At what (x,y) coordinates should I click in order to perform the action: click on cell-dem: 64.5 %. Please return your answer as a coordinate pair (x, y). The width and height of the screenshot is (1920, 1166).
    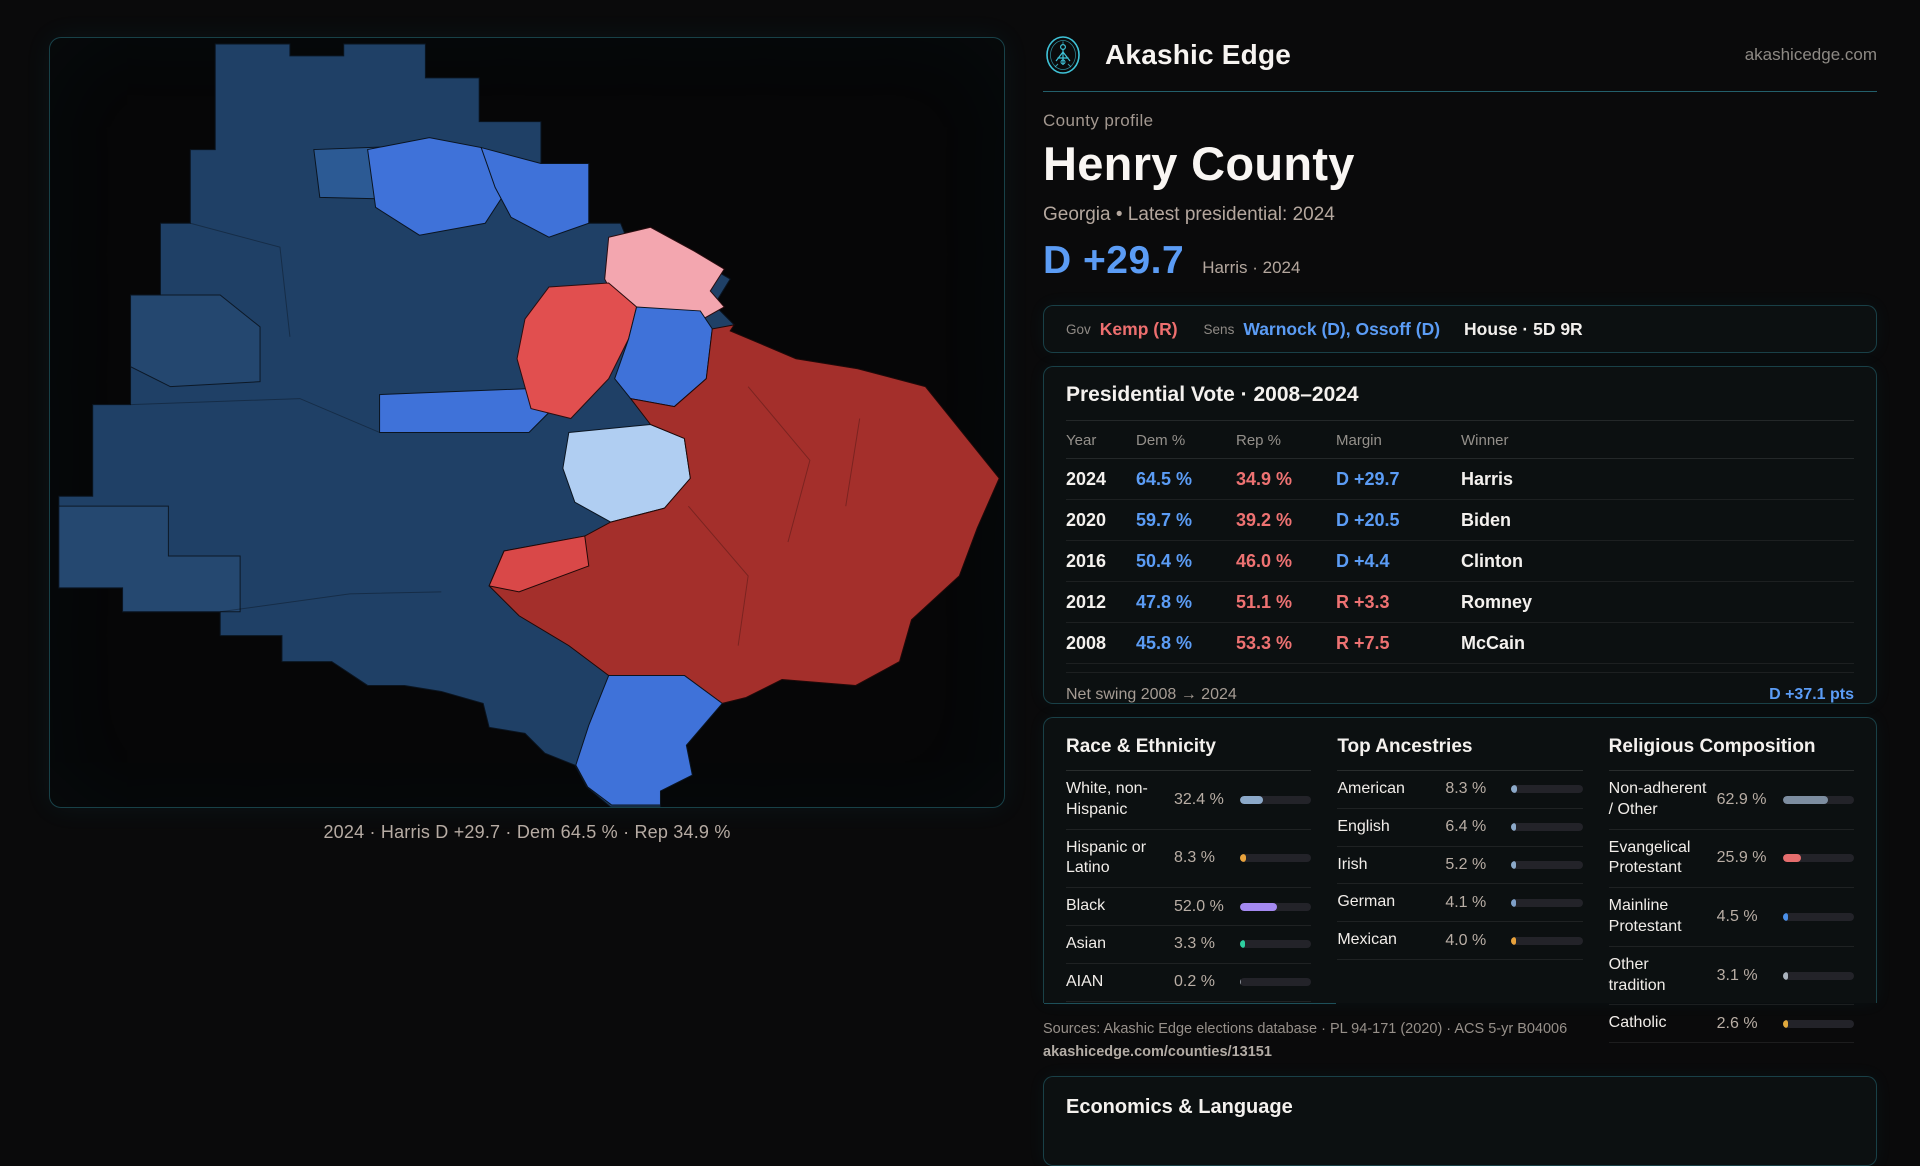
    Looking at the image, I should click on (1186, 479).